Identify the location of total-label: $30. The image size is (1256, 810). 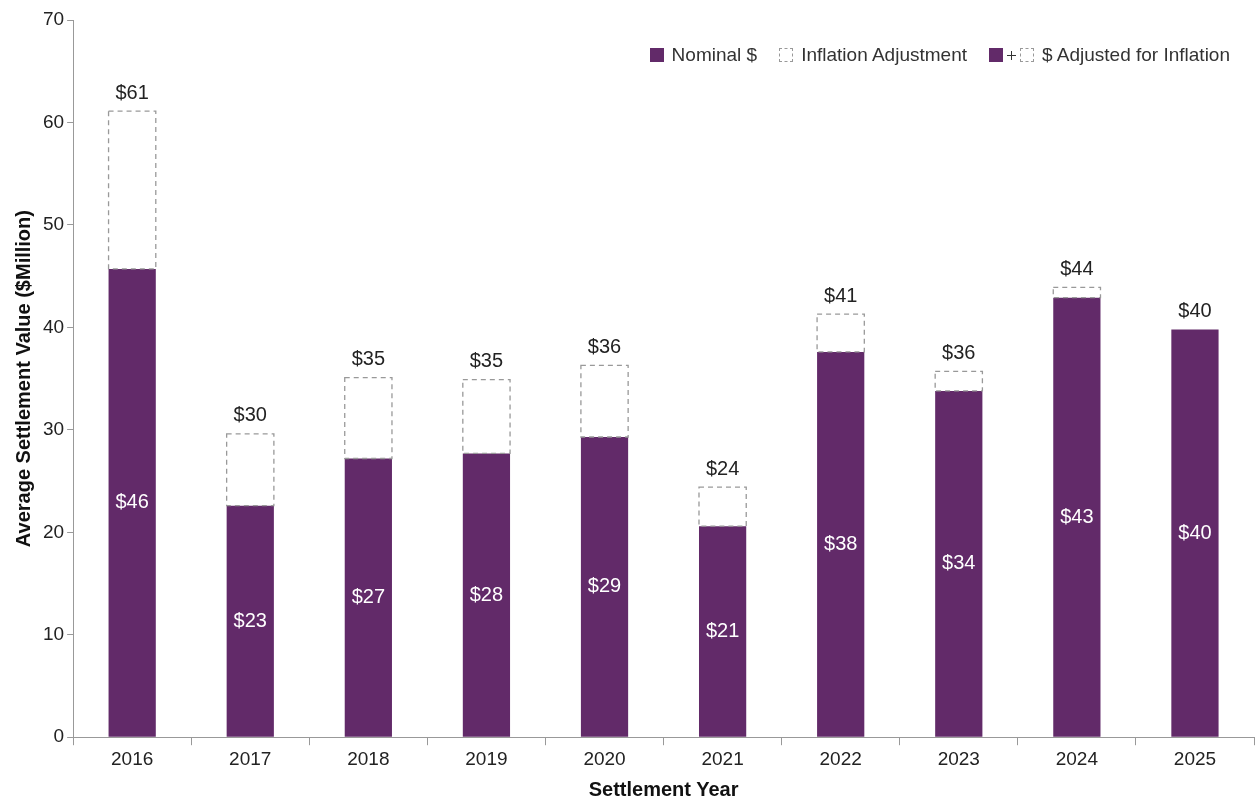
(250, 414).